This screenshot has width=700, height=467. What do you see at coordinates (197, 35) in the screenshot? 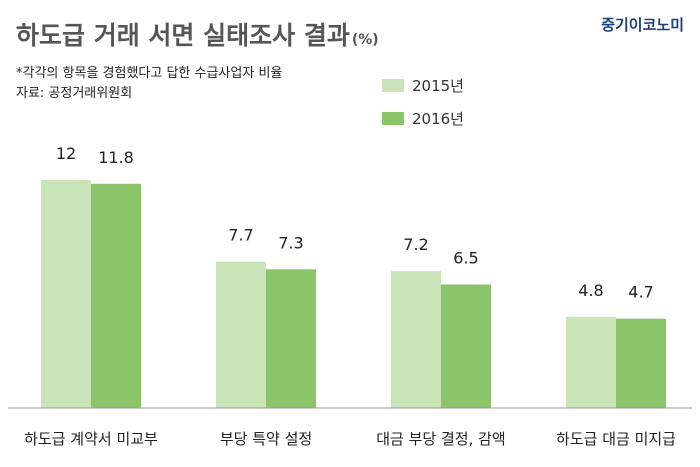
I see `chart-title: 하도급 거래 서면 실태조사 결과 (%)` at bounding box center [197, 35].